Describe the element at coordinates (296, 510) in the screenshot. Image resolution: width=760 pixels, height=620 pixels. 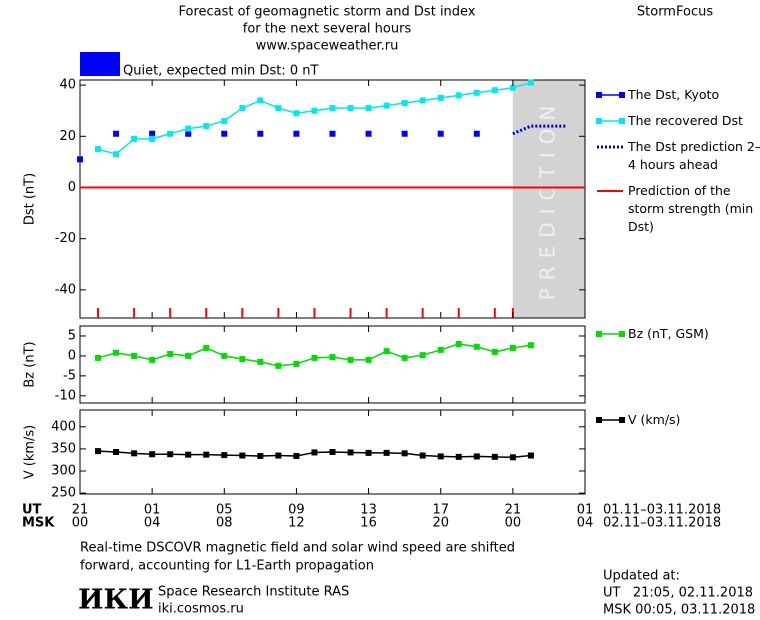
I see `x-tick-label: 09` at that location.